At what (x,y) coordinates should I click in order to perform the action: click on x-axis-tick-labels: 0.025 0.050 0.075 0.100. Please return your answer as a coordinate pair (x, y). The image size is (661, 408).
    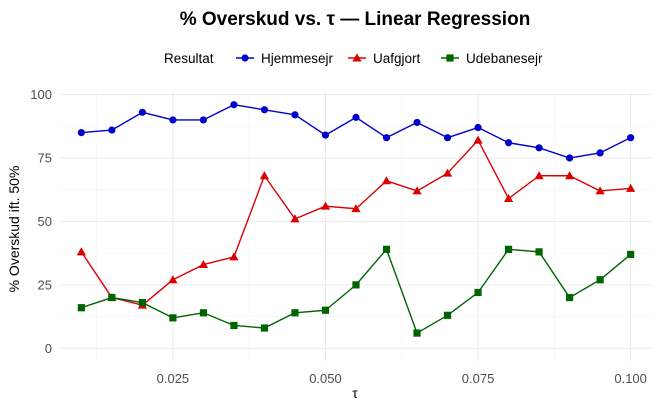
    Looking at the image, I should click on (402, 378).